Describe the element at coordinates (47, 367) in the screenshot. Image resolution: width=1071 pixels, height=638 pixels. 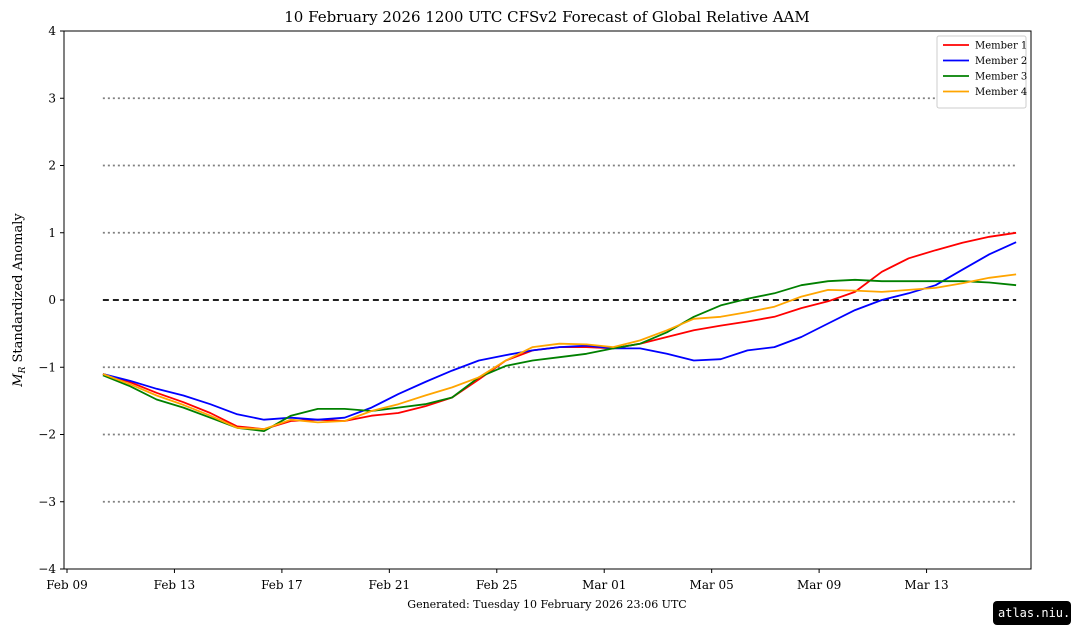
I see `y-tick-label: −1` at that location.